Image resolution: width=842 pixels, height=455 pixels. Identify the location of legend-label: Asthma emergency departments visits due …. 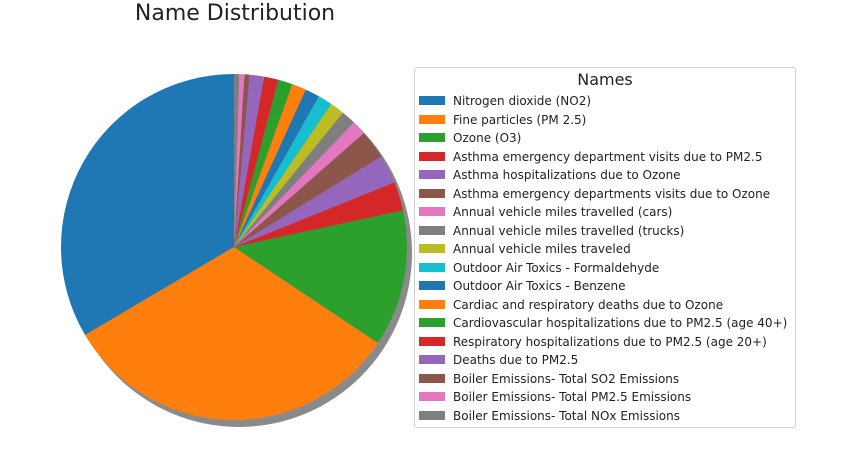
(612, 193).